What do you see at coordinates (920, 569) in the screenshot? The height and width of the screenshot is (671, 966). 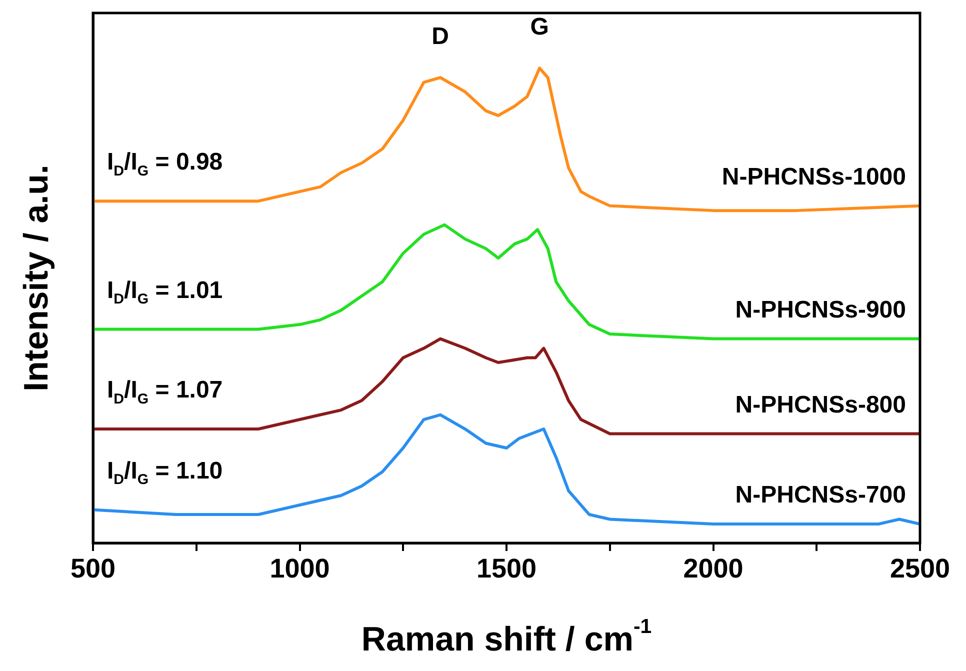 I see `x-tick-label: 2500` at bounding box center [920, 569].